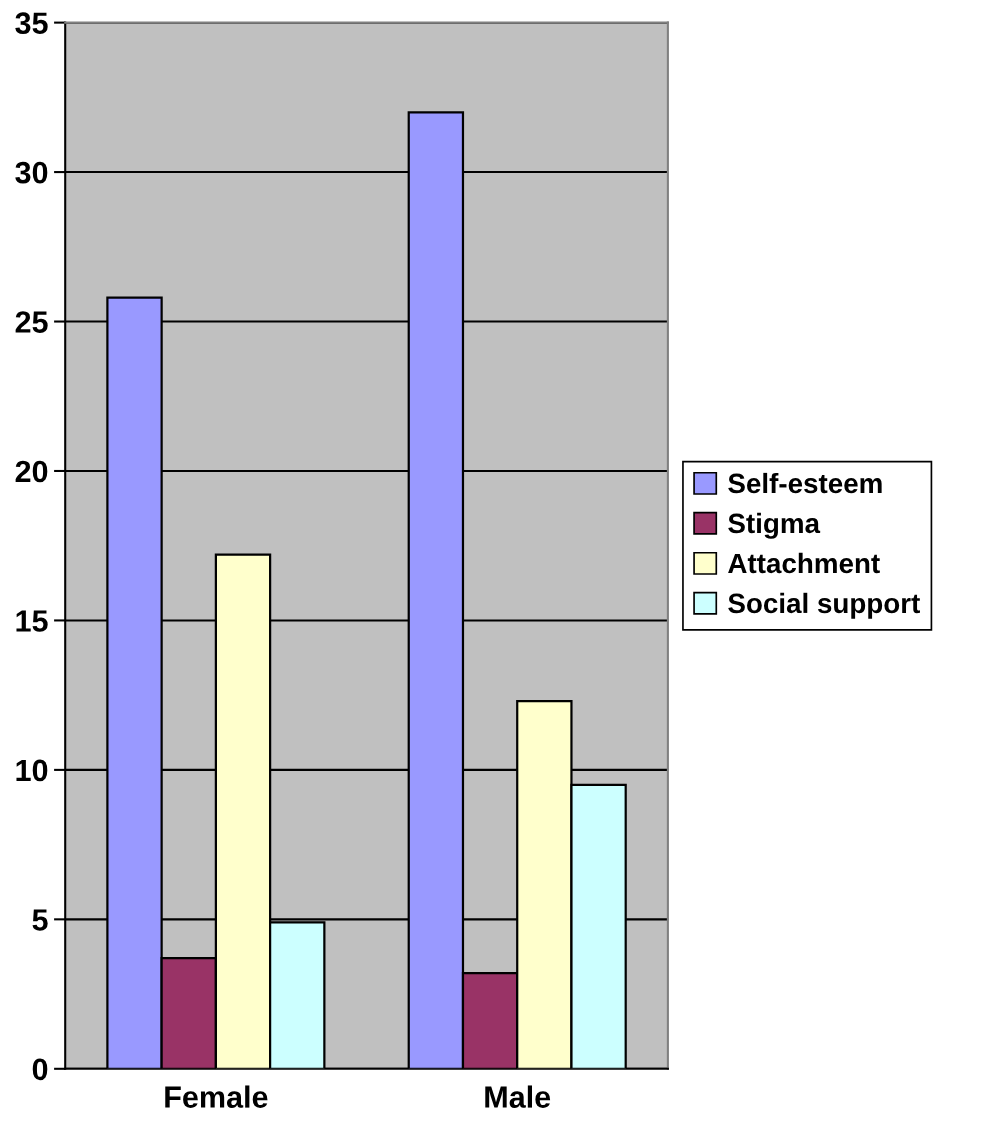  I want to click on legend-label: Attachment, so click(804, 563).